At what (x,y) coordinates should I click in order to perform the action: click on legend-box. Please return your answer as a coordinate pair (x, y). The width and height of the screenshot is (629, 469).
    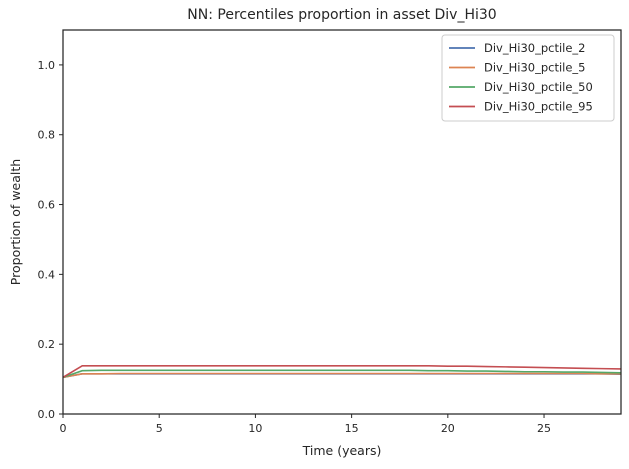
    Looking at the image, I should click on (528, 78).